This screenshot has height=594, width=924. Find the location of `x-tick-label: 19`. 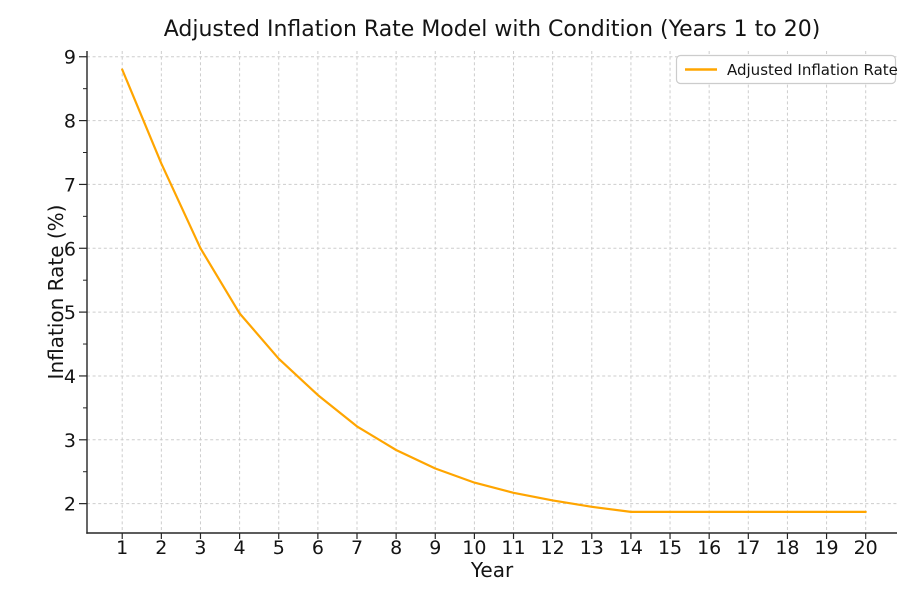

x-tick-label: 19 is located at coordinates (826, 548).